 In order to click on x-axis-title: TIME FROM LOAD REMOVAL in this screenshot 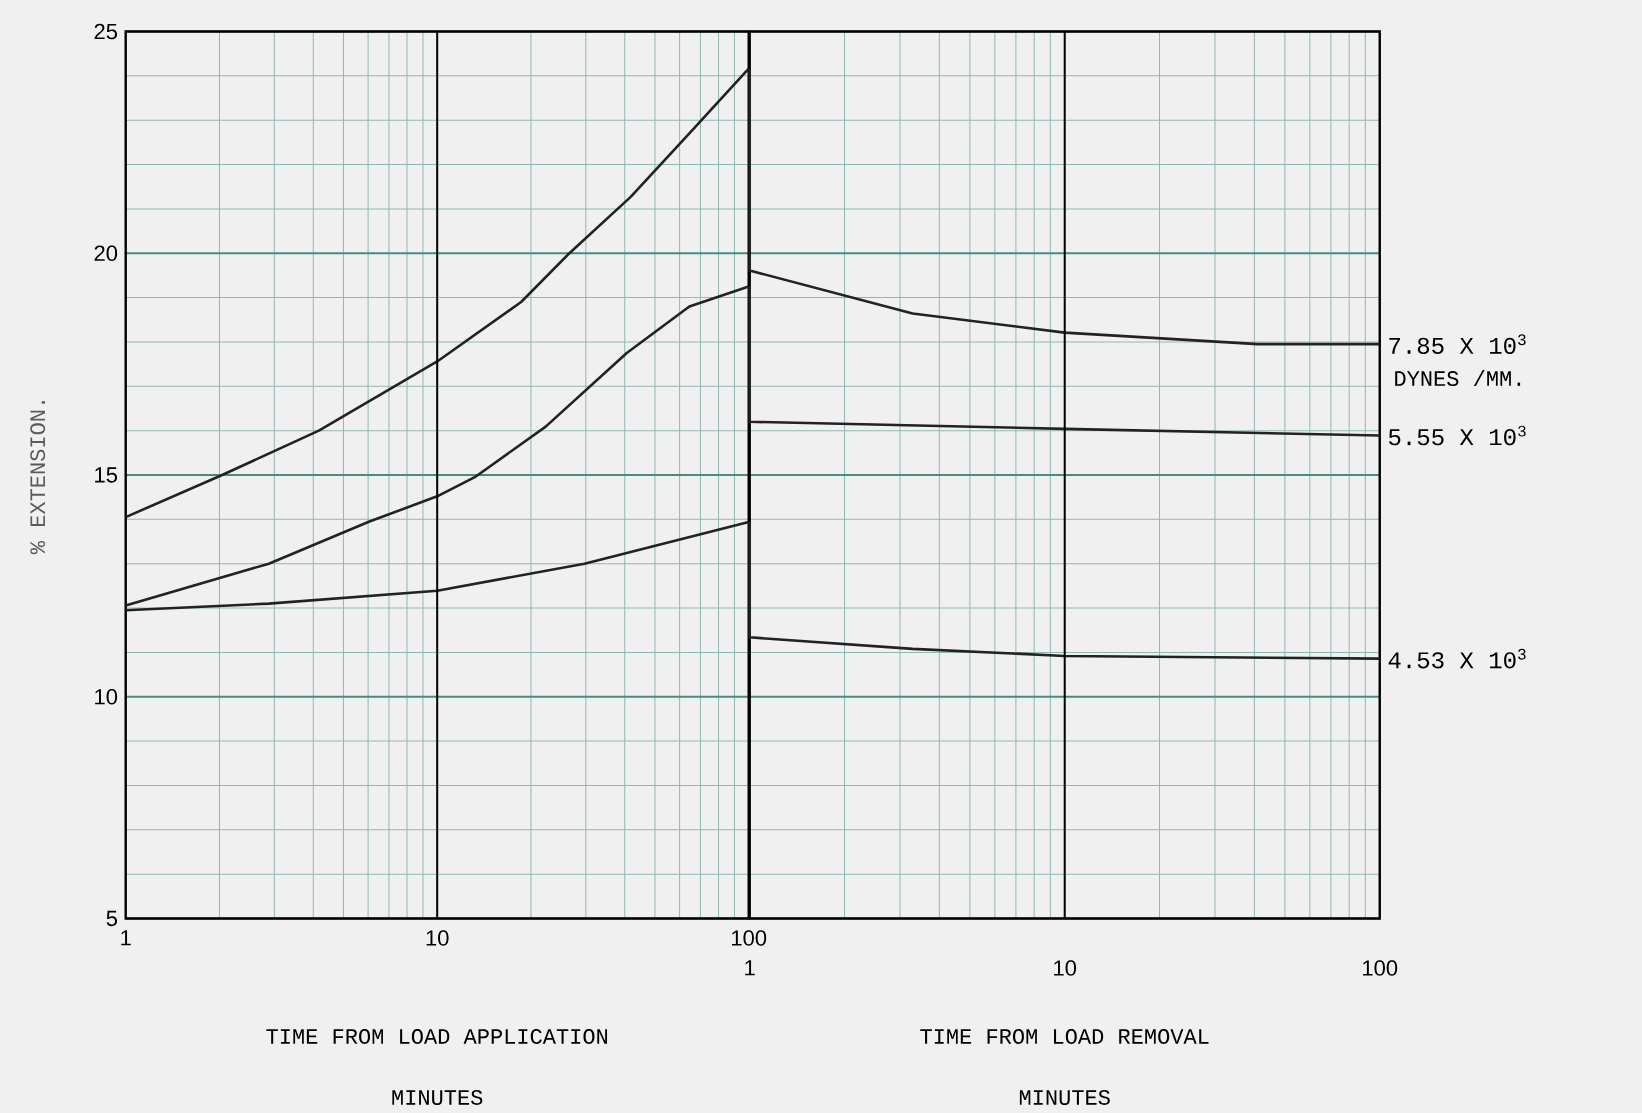, I will do `click(1064, 1036)`.